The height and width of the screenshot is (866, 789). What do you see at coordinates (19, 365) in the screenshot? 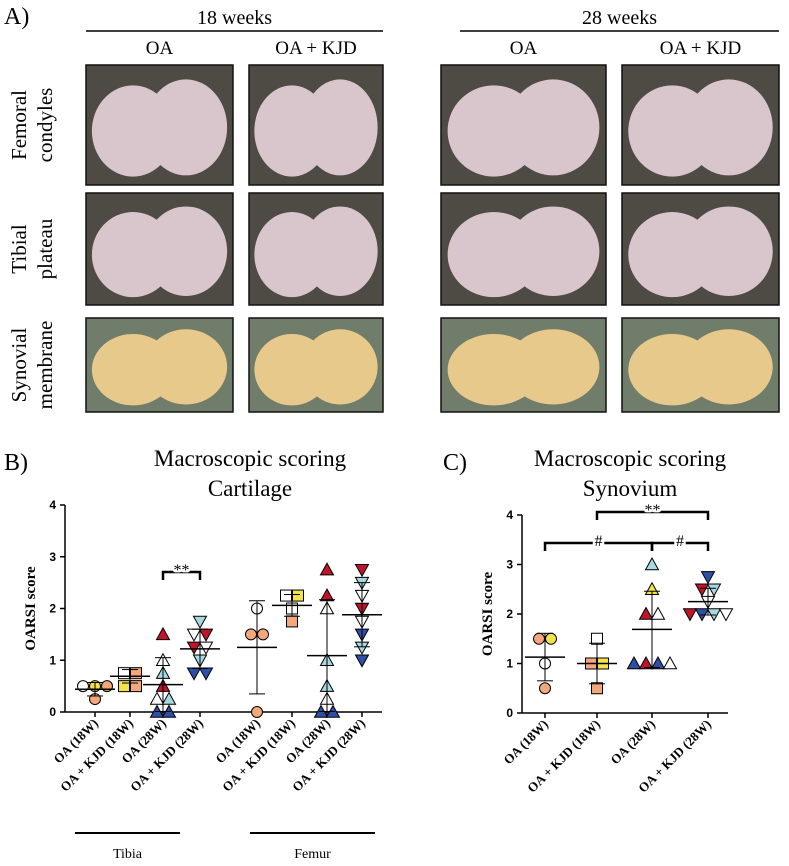
I see `row-label: Synovial` at bounding box center [19, 365].